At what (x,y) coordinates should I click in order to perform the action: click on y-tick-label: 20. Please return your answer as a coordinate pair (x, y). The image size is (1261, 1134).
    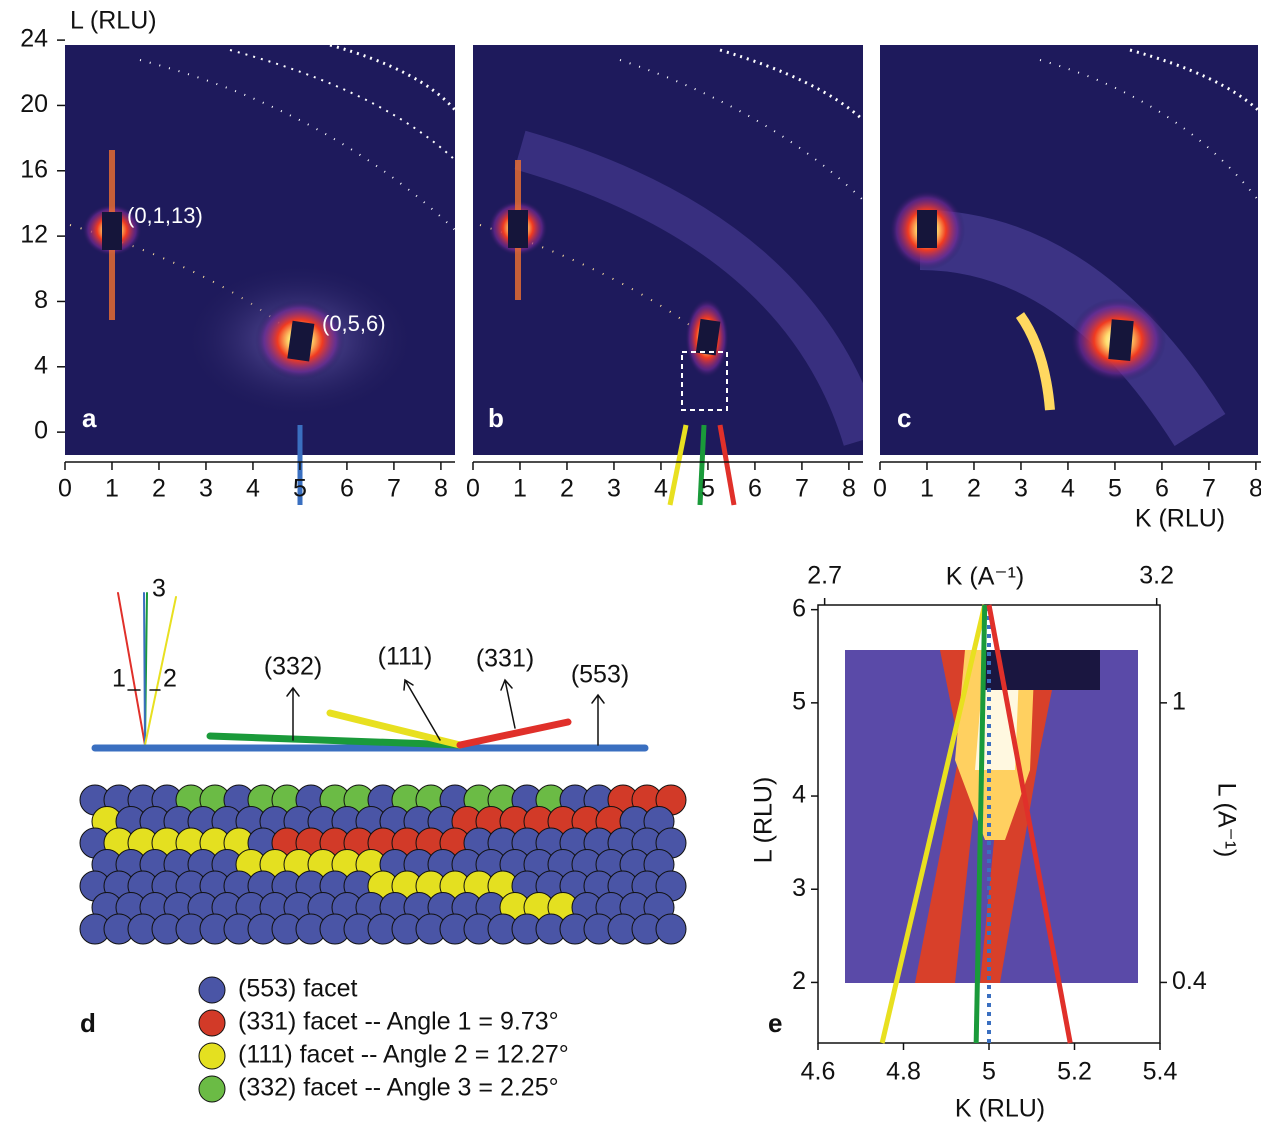
    Looking at the image, I should click on (34, 104).